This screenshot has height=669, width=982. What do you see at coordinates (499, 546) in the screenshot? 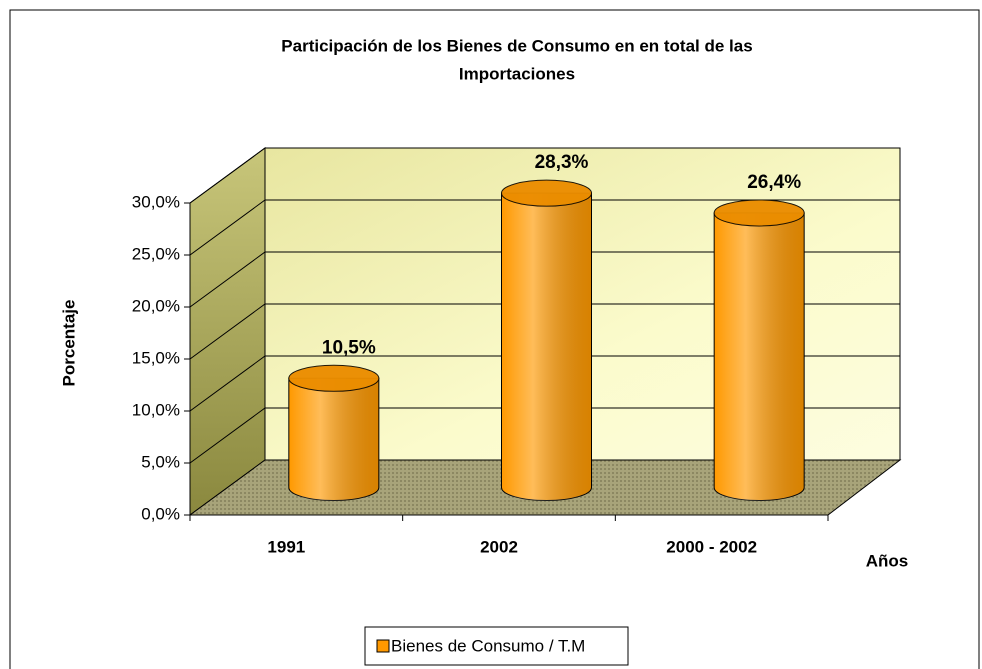
I see `x-tick-label: 2002` at bounding box center [499, 546].